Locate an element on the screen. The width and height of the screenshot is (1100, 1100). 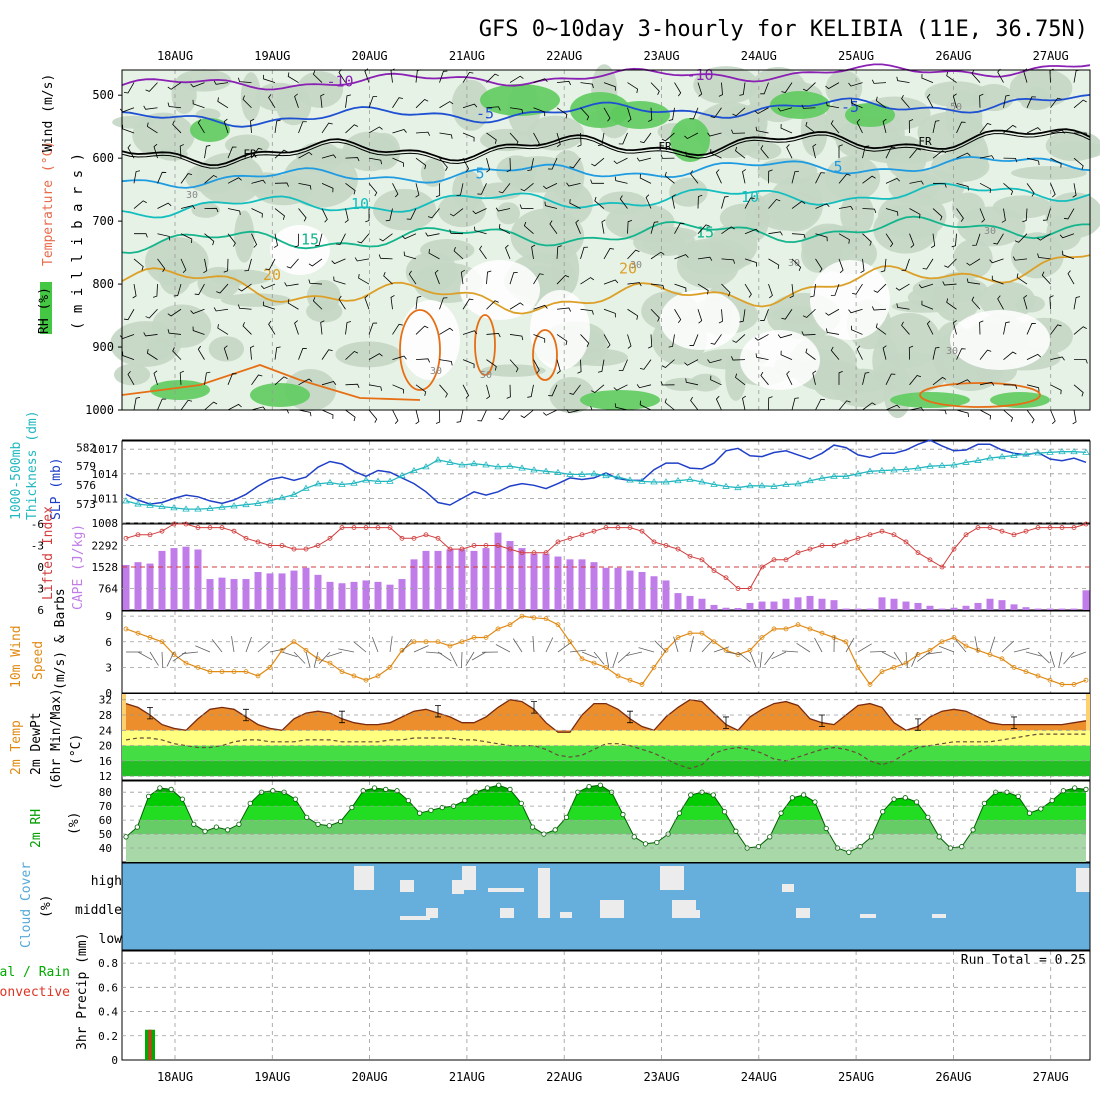
pressure-tick: 700 is located at coordinates (103, 221).